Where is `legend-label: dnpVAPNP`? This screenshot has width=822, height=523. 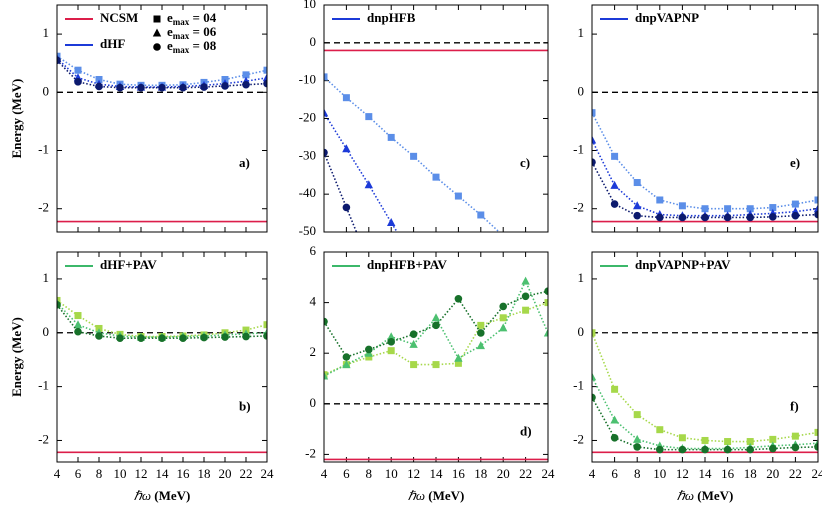 legend-label: dnpVAPNP is located at coordinates (667, 17).